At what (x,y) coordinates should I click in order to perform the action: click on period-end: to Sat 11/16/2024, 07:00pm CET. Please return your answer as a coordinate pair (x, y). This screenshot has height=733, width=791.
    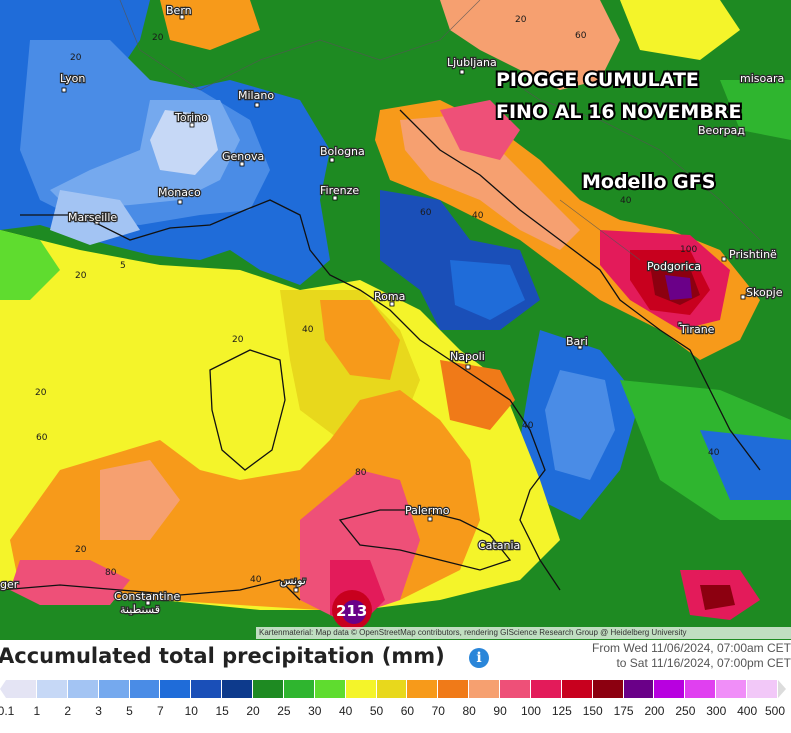
    Looking at the image, I should click on (703, 663).